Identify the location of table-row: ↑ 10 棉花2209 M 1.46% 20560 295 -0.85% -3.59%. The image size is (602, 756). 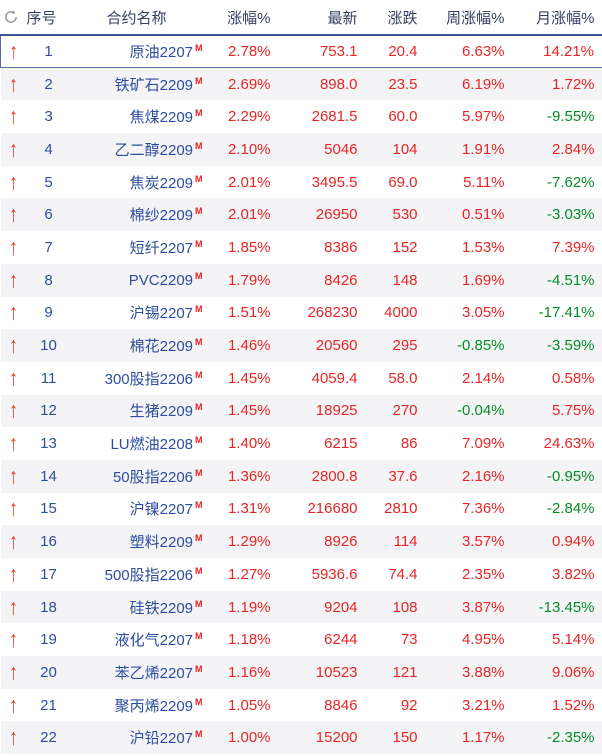
(301, 345).